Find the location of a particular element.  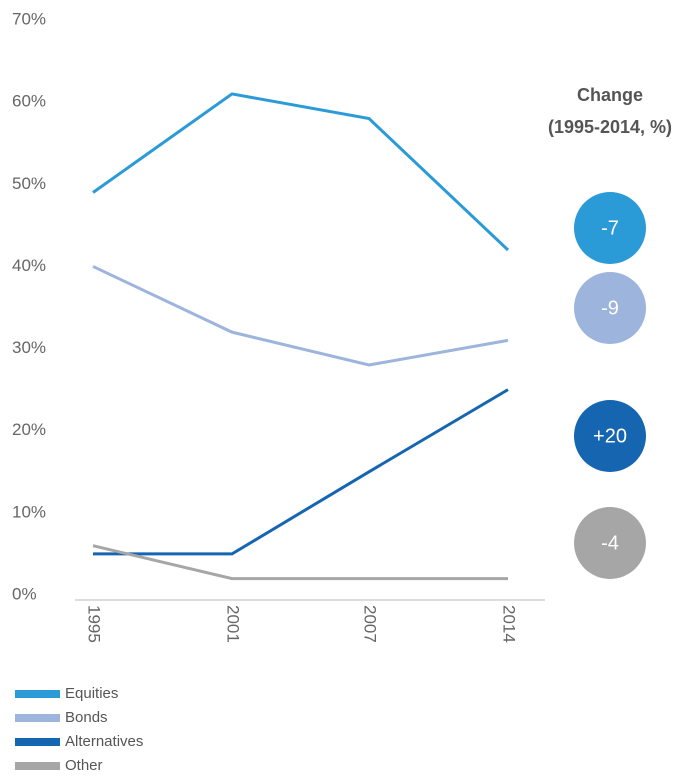

change-label: -4 is located at coordinates (610, 543).